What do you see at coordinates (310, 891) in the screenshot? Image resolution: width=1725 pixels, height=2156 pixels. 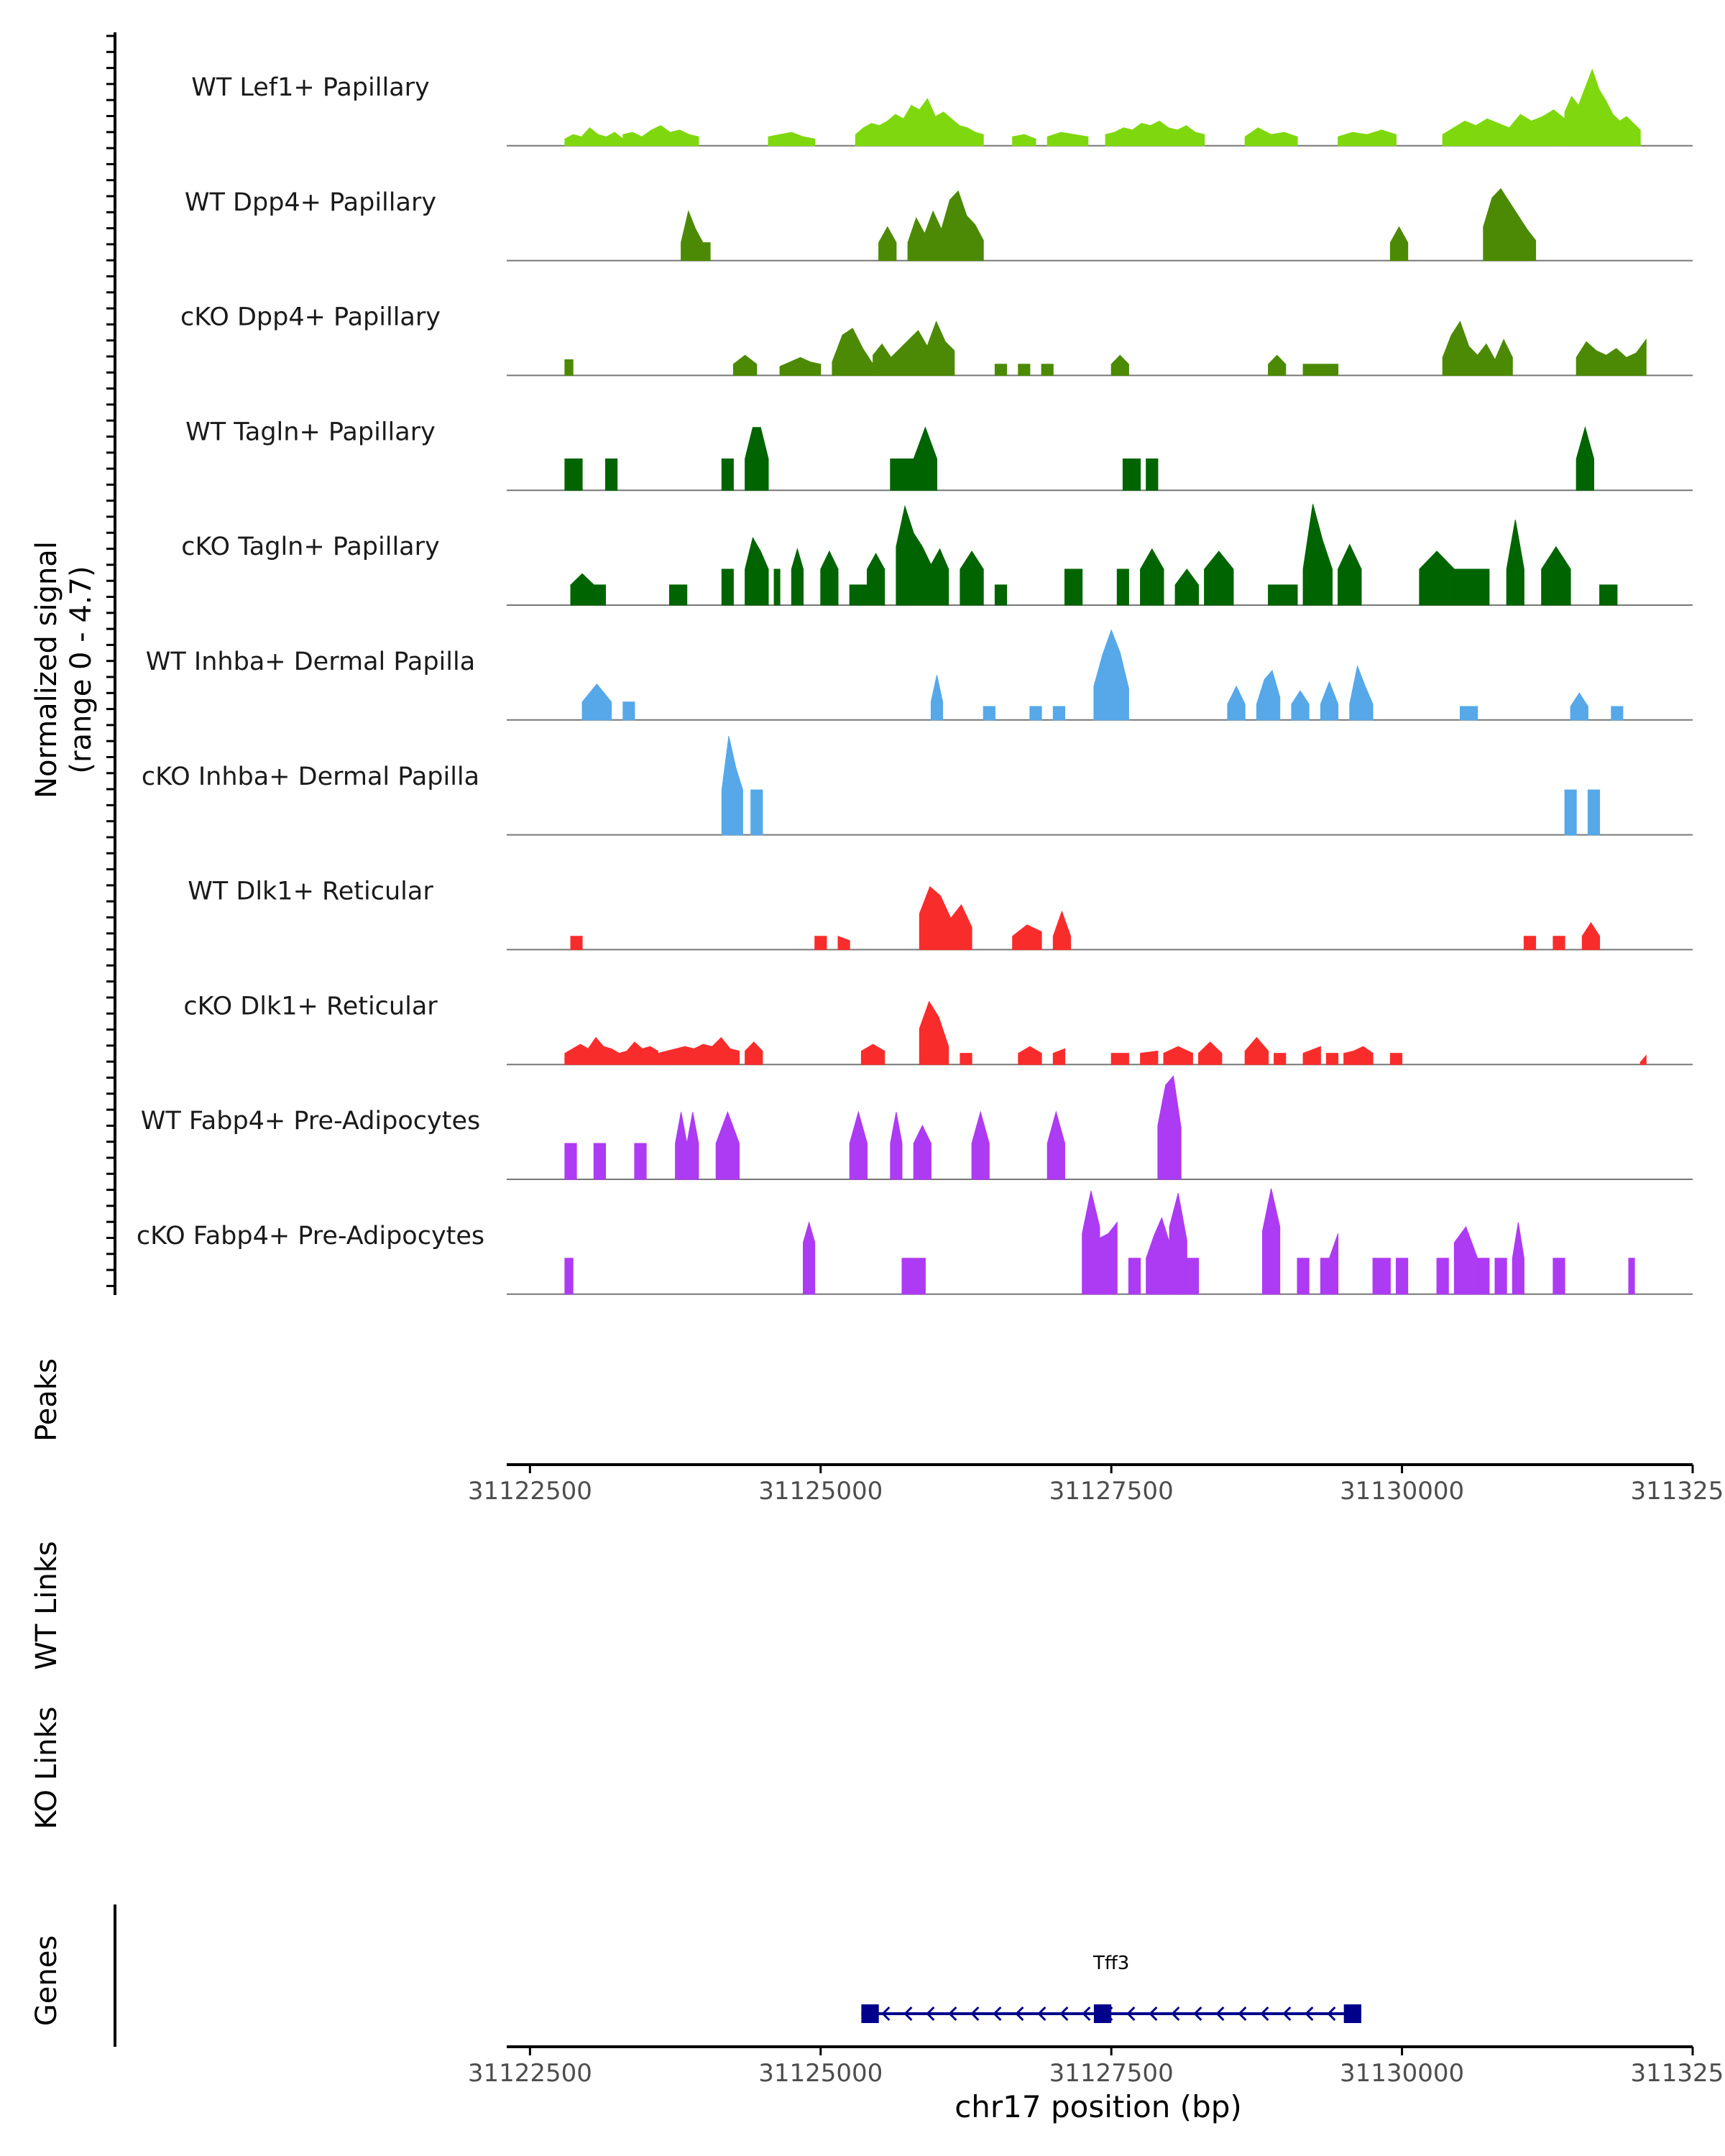 I see `track-label: WT Dlk1+ Reticular` at bounding box center [310, 891].